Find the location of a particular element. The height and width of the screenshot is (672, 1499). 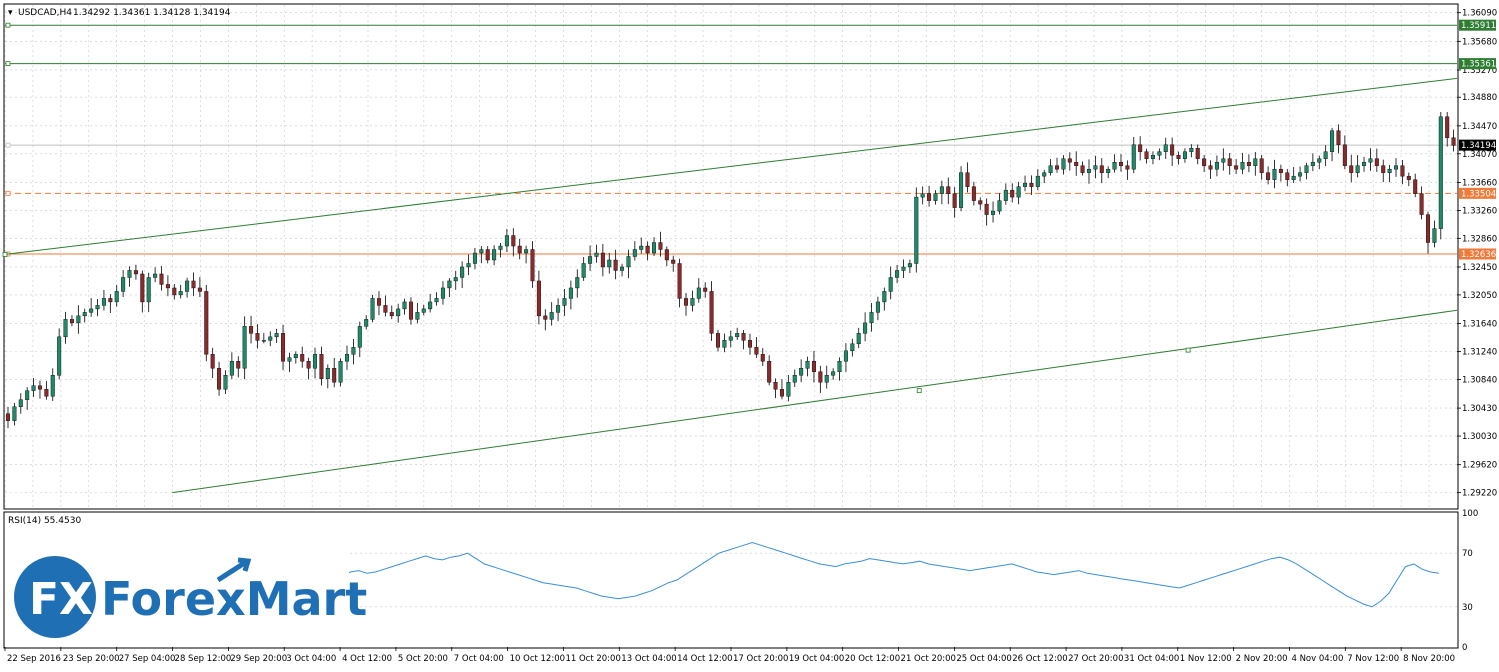

logo-text: ForexMart is located at coordinates (234, 599).